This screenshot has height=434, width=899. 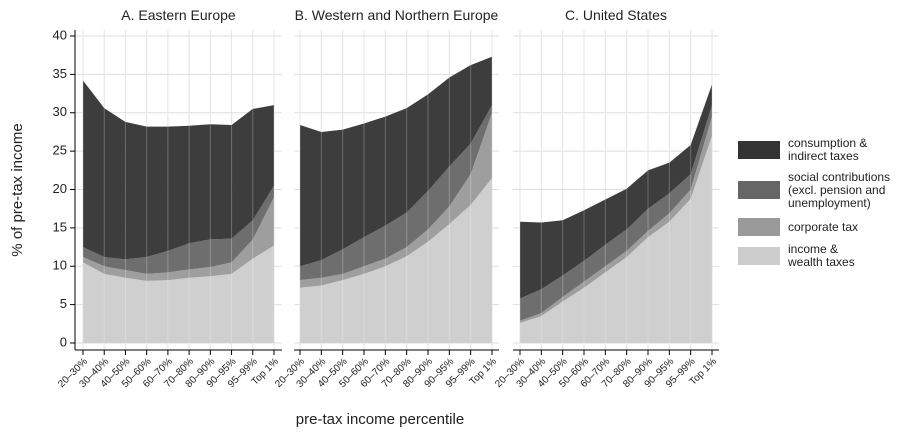 I want to click on y-tick-label: 35, so click(x=60, y=73).